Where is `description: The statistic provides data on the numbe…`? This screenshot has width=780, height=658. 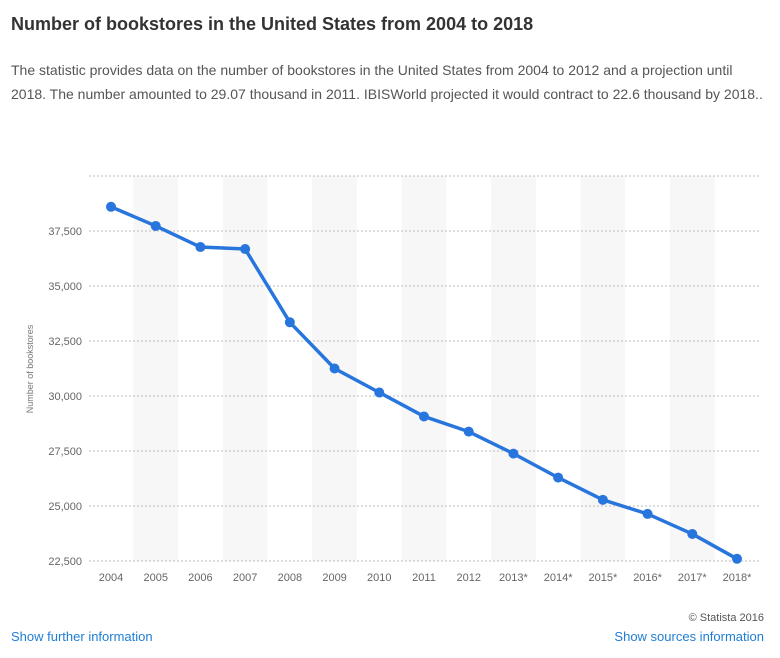 description: The statistic provides data on the numbe… is located at coordinates (387, 82).